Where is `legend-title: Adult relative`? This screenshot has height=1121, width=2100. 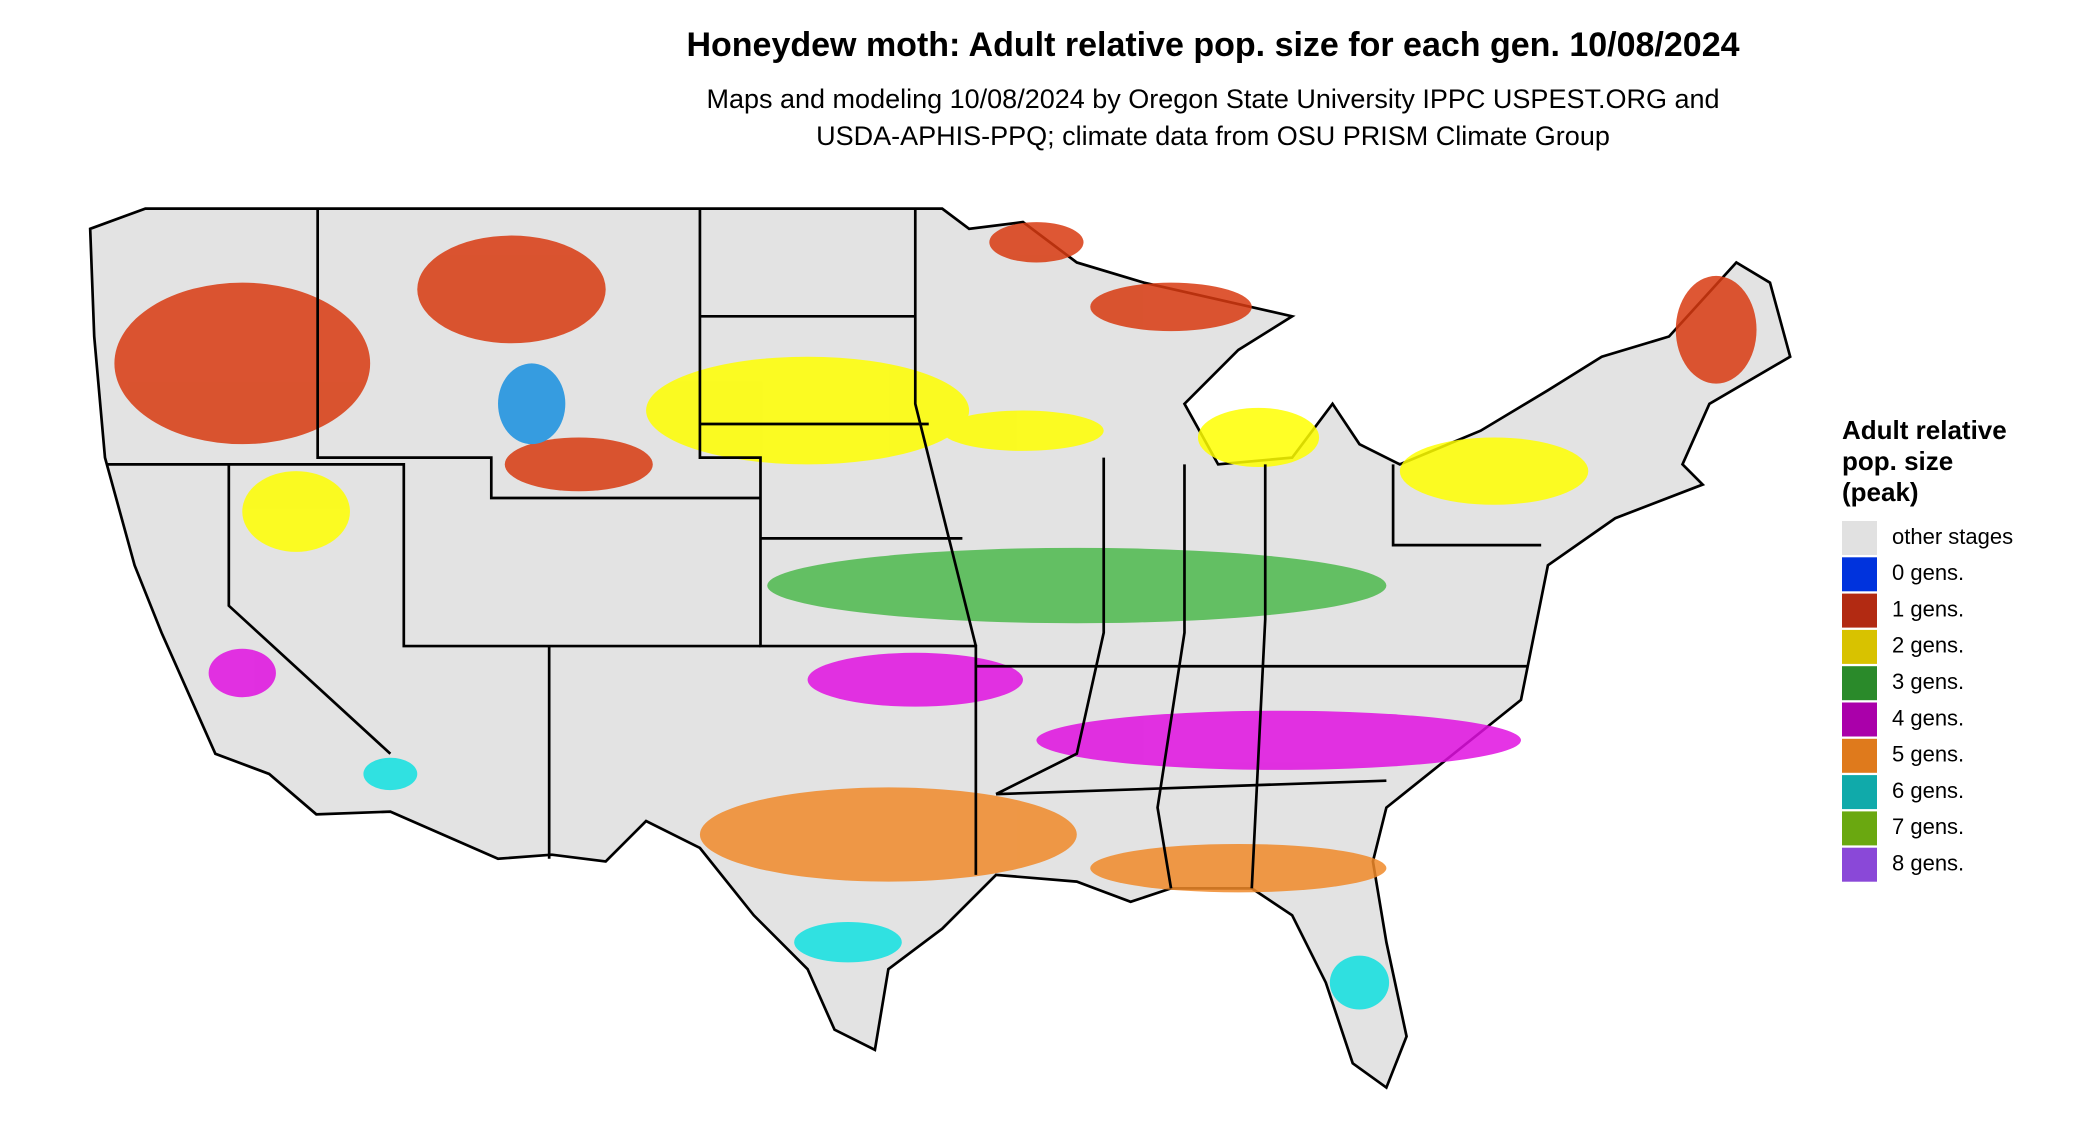
legend-title: Adult relative is located at coordinates (1924, 430).